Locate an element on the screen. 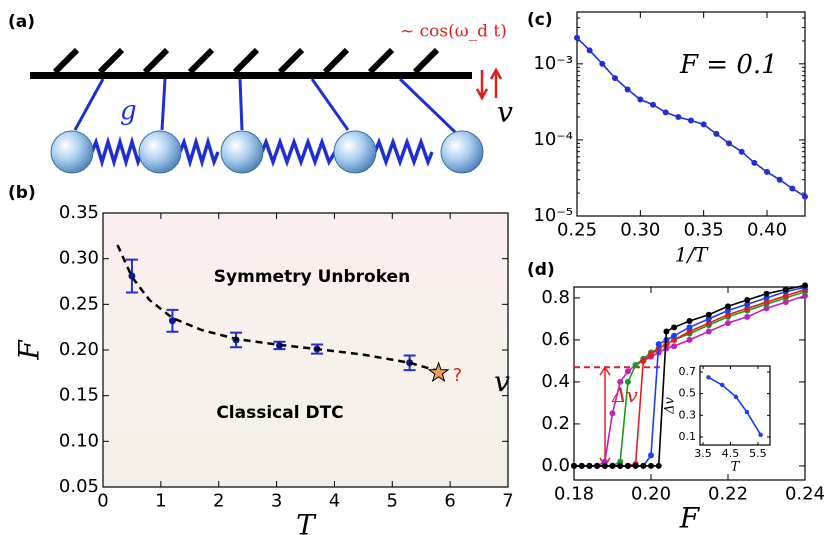 Image resolution: width=830 pixels, height=535 pixels. y-tick-label: 0.2 is located at coordinates (555, 423).